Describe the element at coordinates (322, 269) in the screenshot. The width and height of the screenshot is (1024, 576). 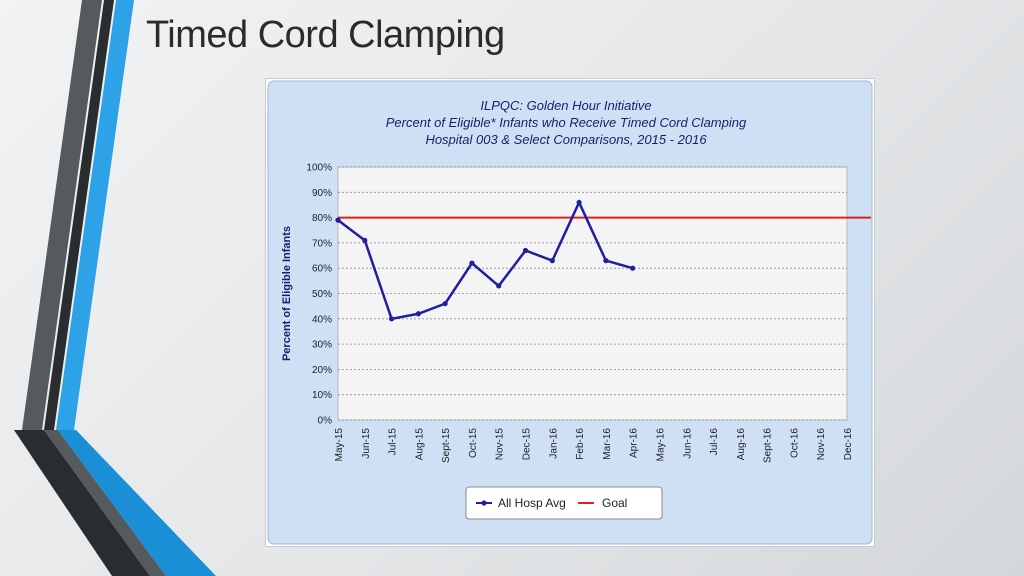
I see `y-tick-label: 60%` at that location.